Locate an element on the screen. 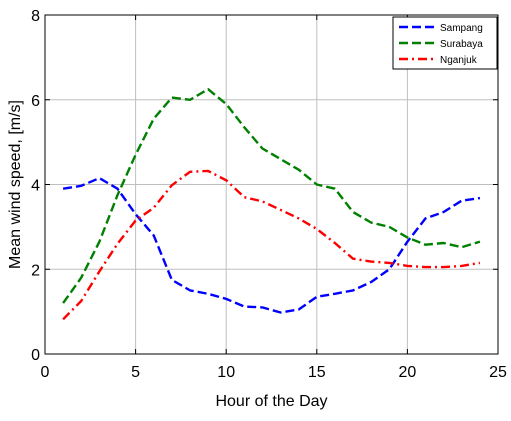 Image resolution: width=511 pixels, height=421 pixels. x-tick-label: 10 is located at coordinates (226, 372).